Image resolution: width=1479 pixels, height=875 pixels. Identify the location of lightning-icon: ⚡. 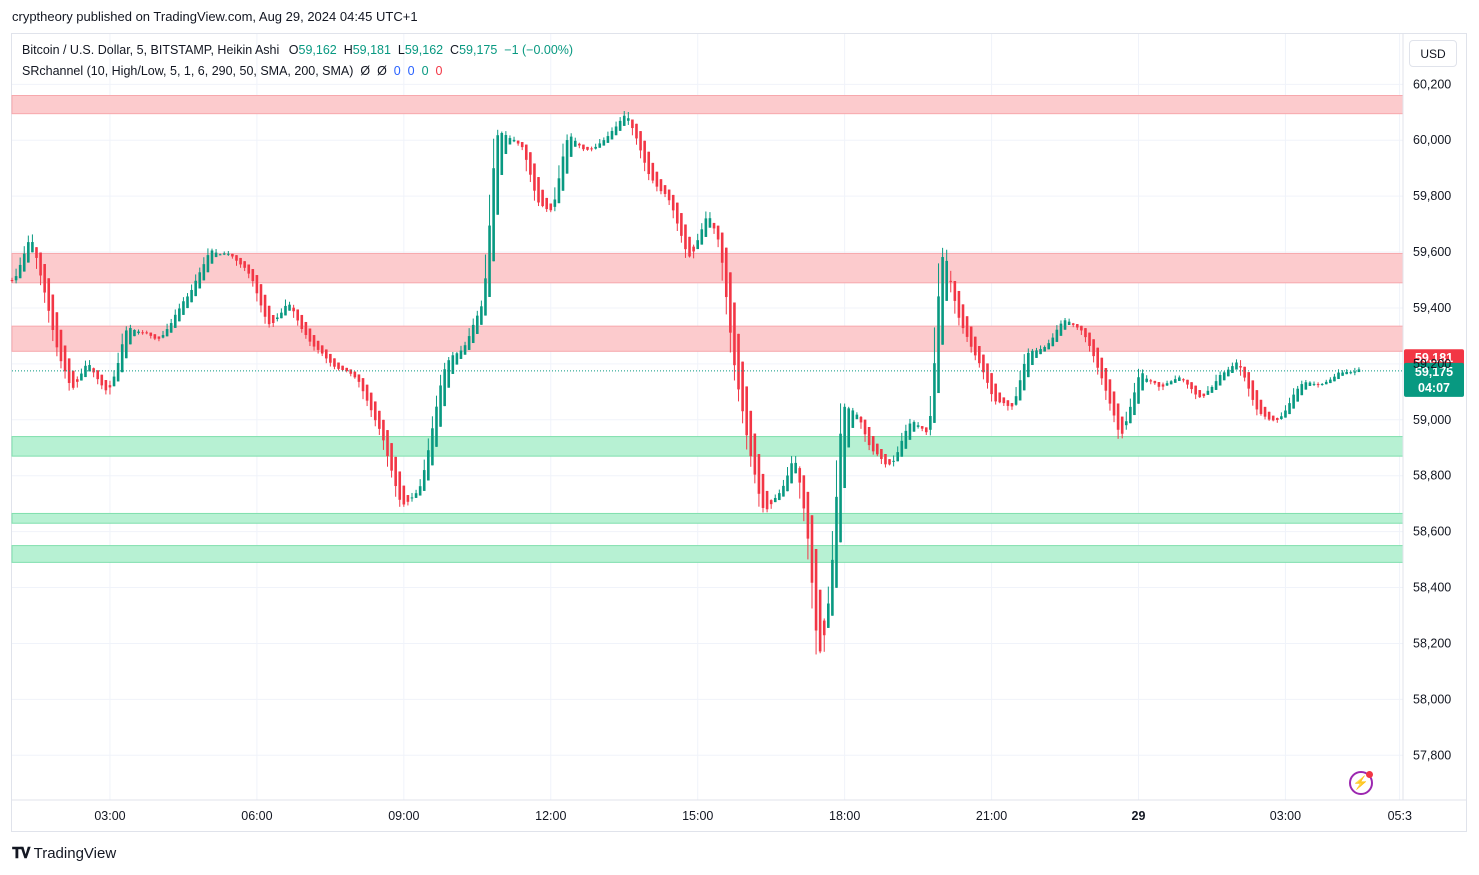
(1361, 783).